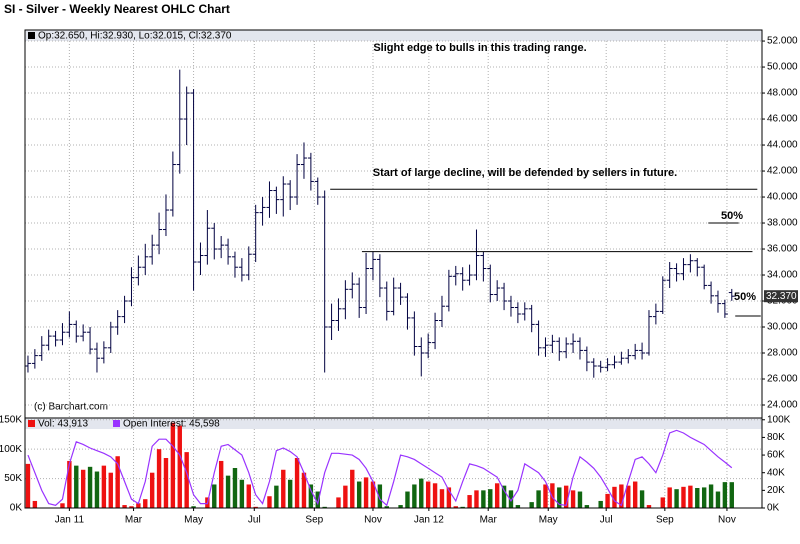 The height and width of the screenshot is (544, 800). I want to click on last-price-tag, so click(781, 296).